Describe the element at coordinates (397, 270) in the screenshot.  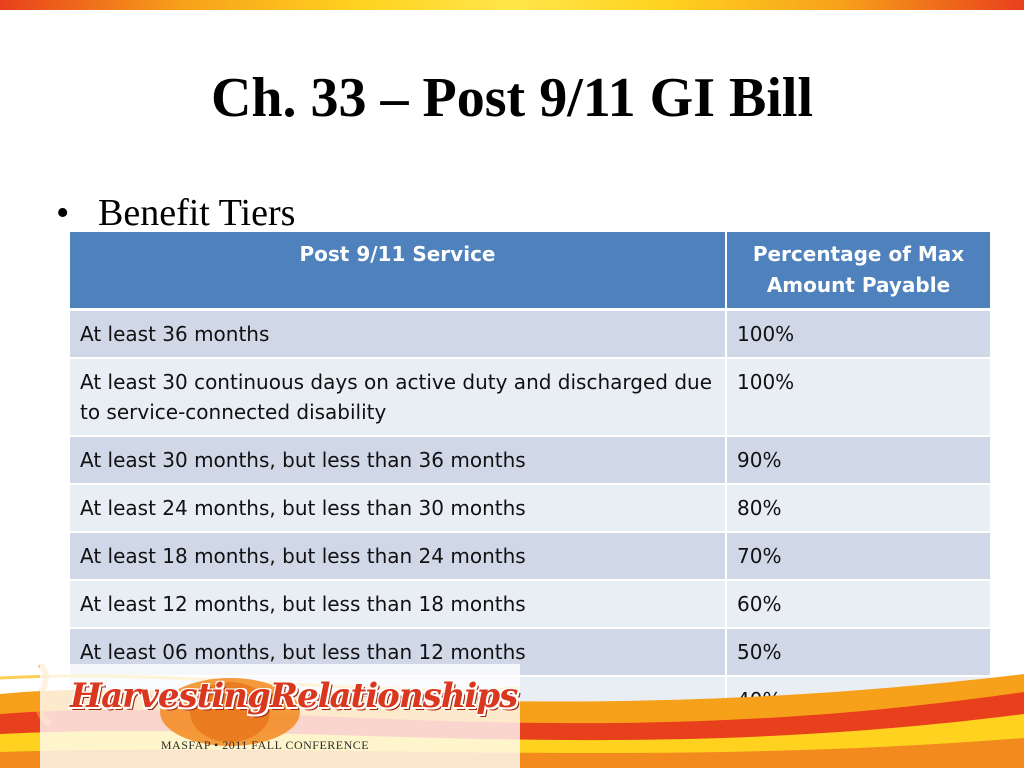
I see `header-service: Post 9/11 Service` at that location.